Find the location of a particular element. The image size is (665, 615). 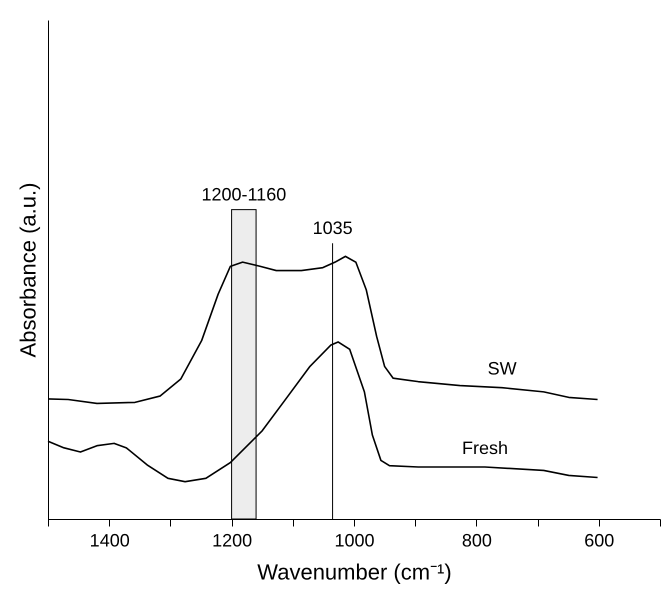

x-axis-title: Wavenumber (cm⁻¹) is located at coordinates (354, 572).